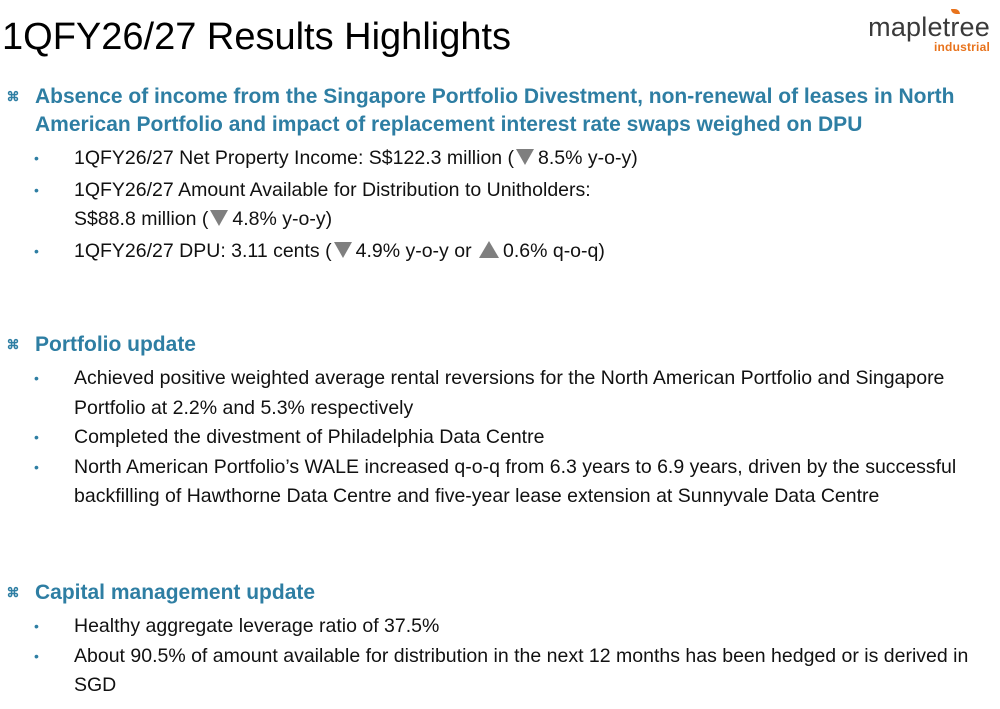 This screenshot has height=709, width=1000. What do you see at coordinates (115, 344) in the screenshot?
I see `section-heading-text: Portfolio update` at bounding box center [115, 344].